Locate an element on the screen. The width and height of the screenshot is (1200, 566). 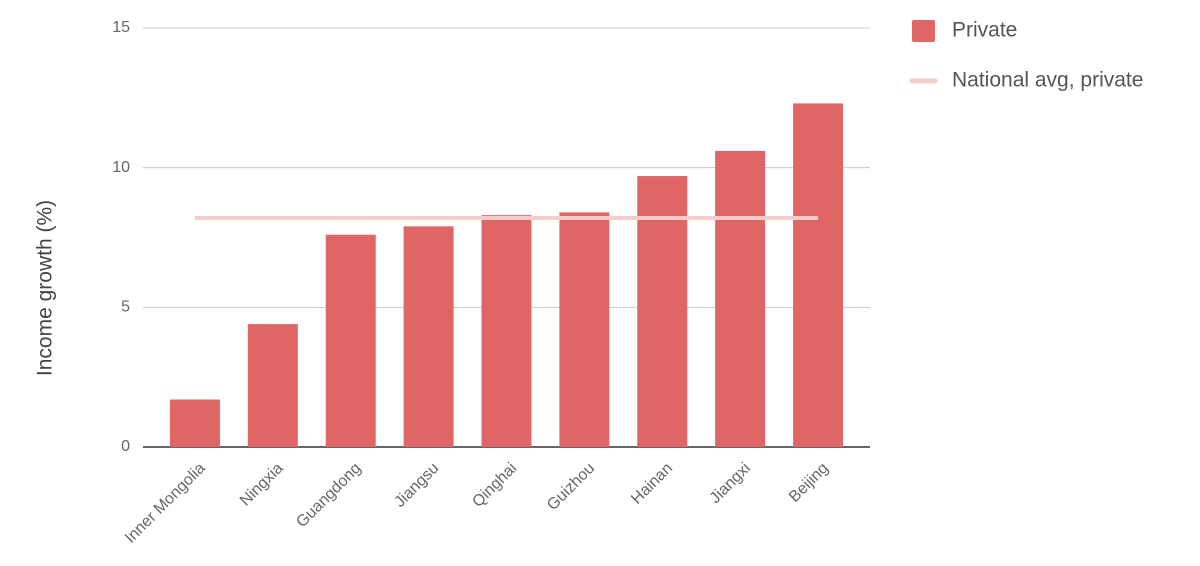
y-tick-label: 10 is located at coordinates (121, 167).